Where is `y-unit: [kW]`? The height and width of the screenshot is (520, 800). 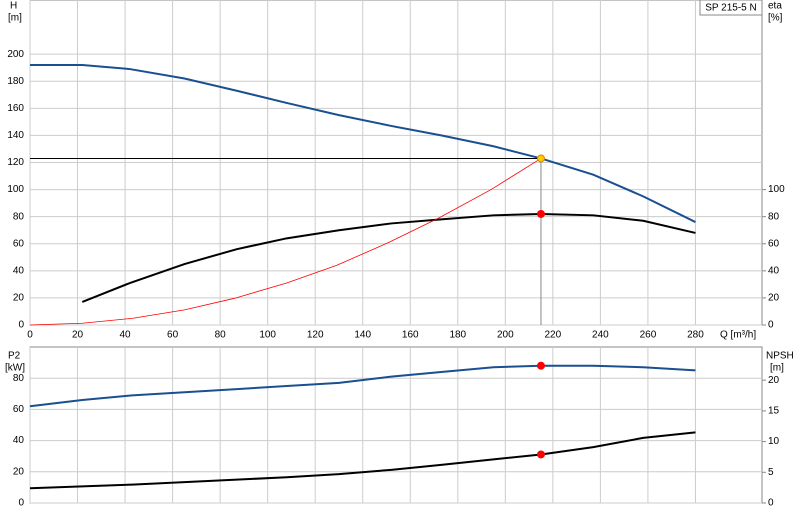 y-unit: [kW] is located at coordinates (15, 368).